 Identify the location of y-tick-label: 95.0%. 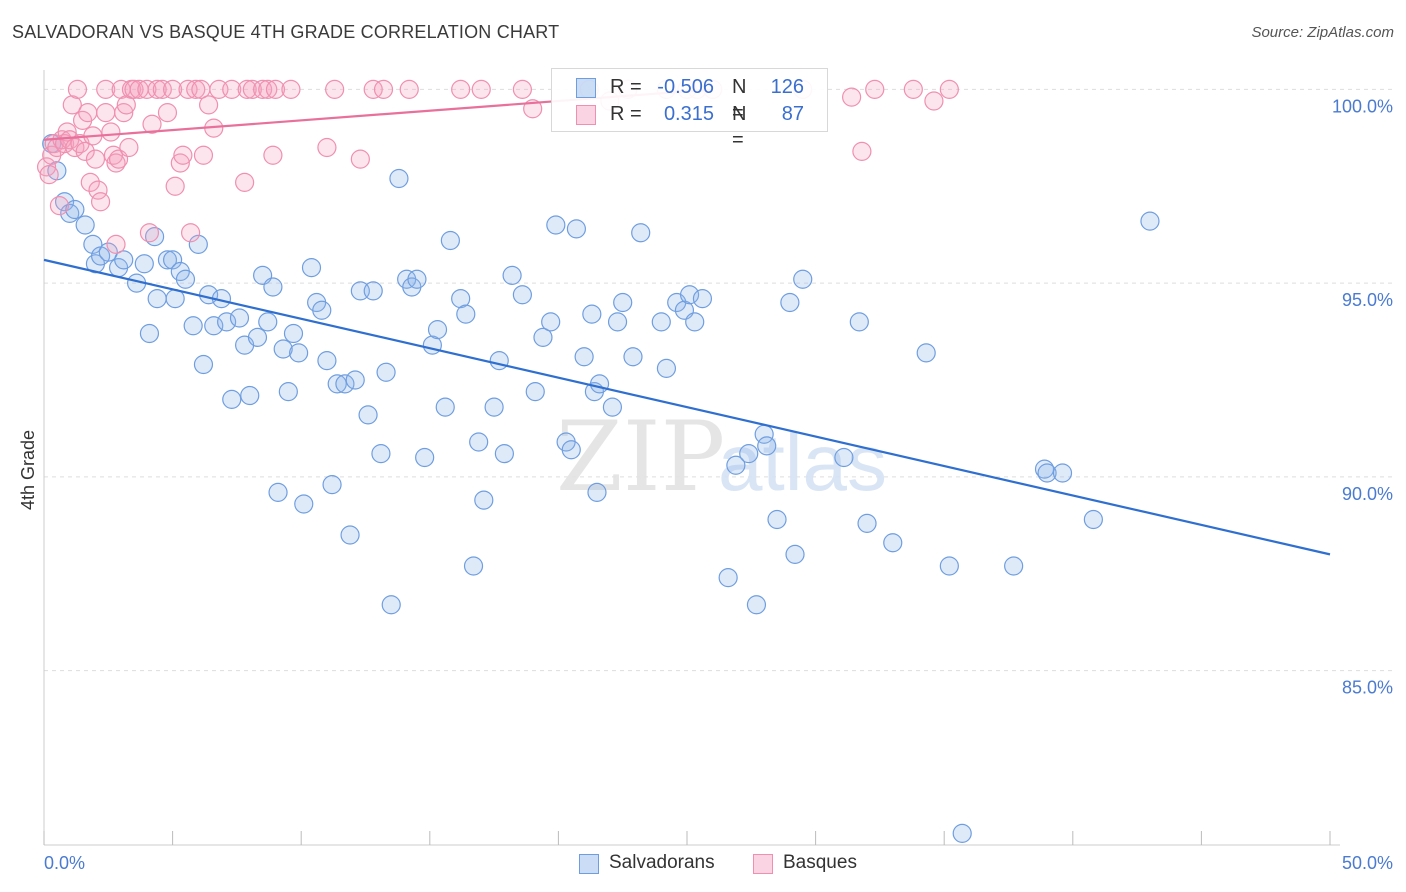
(1367, 300).